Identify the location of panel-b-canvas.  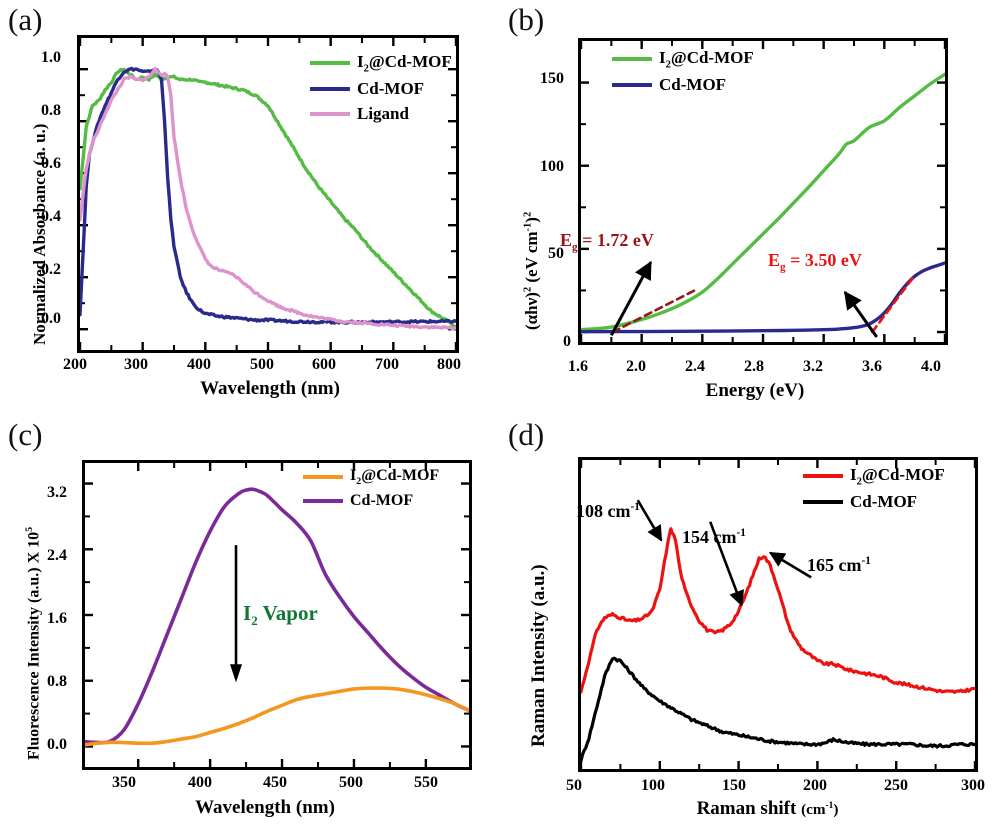
(763, 191).